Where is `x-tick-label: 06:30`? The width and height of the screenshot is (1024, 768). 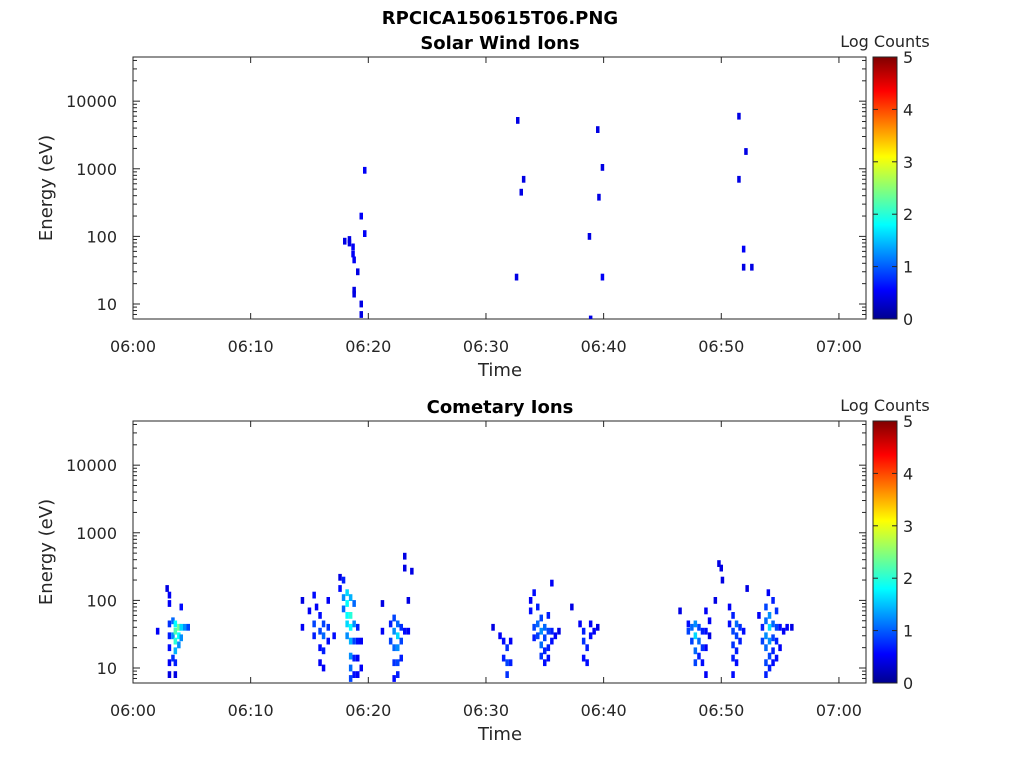 x-tick-label: 06:30 is located at coordinates (486, 710).